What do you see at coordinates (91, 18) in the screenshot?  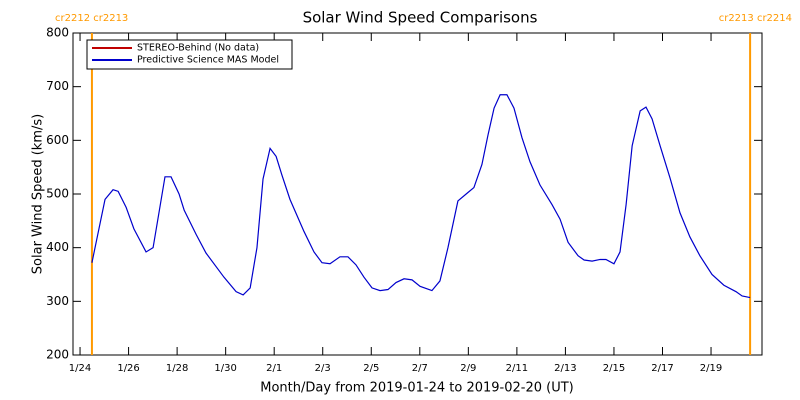 I see `rotation-label: cr2212 cr2213` at bounding box center [91, 18].